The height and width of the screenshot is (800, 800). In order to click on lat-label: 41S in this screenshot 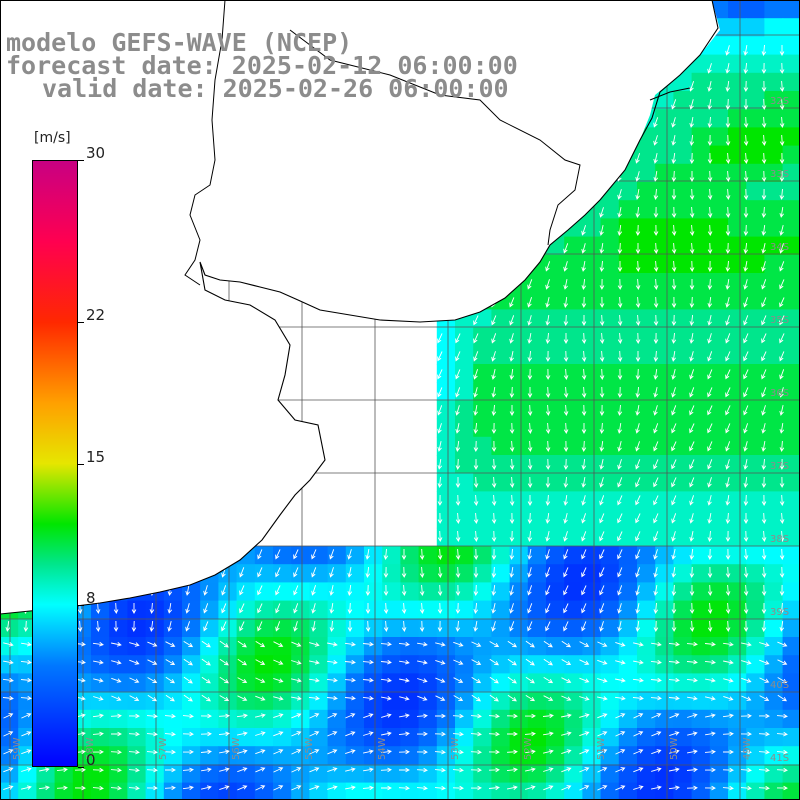, I will do `click(779, 758)`.